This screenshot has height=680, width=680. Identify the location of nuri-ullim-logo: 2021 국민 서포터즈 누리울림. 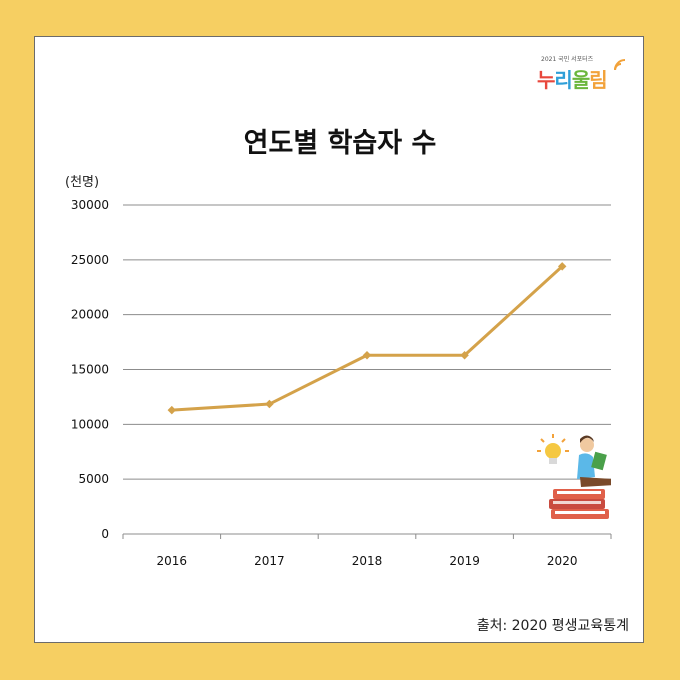
(583, 77).